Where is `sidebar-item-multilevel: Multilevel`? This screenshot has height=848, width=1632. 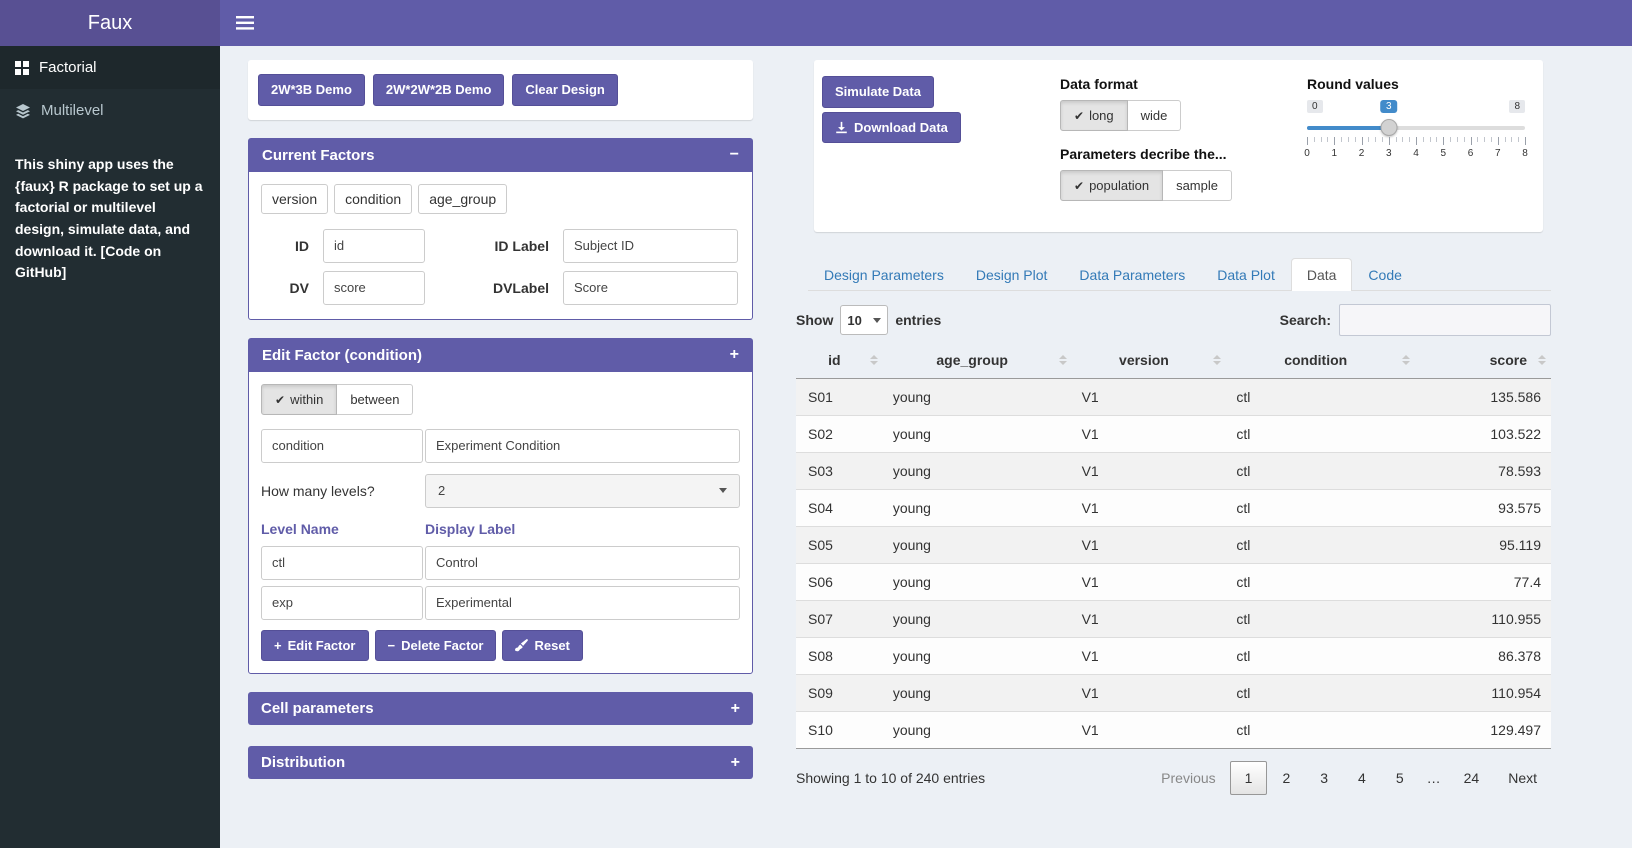 sidebar-item-multilevel: Multilevel is located at coordinates (110, 110).